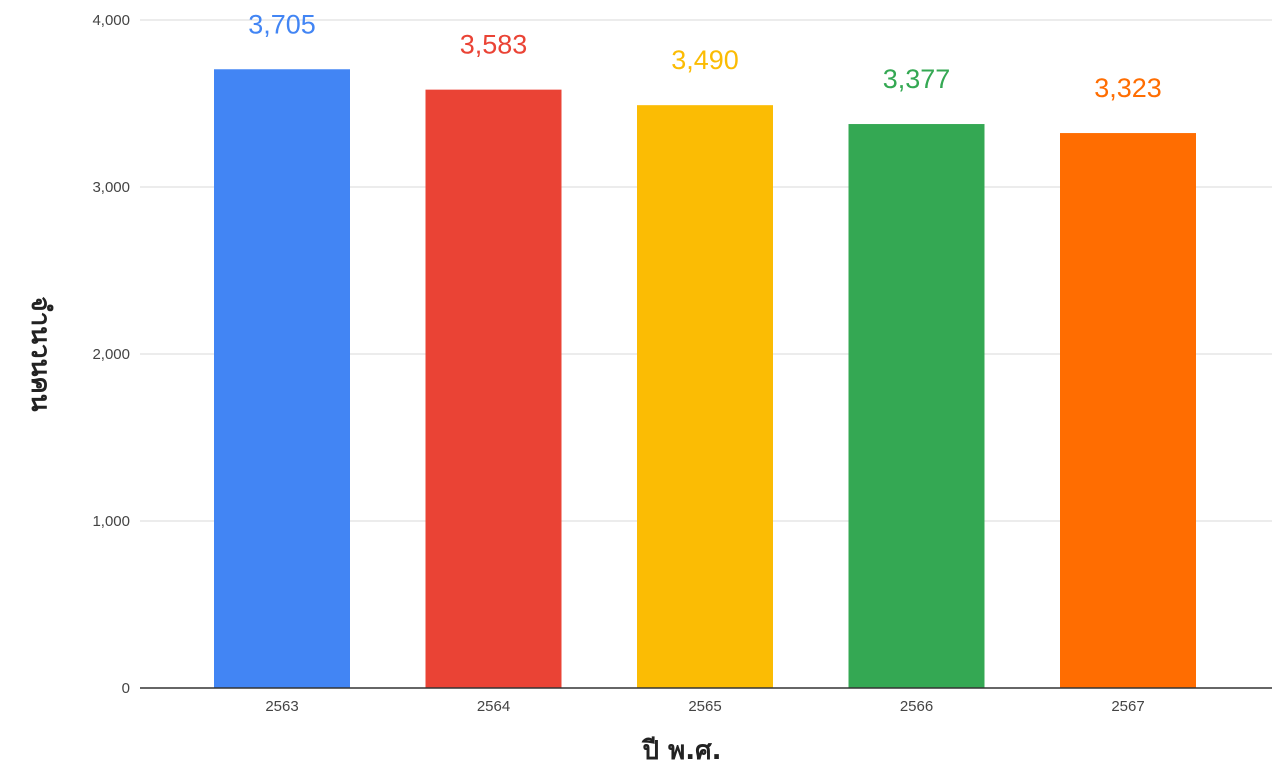 The width and height of the screenshot is (1272, 771). I want to click on data-label-2563: 3,705, so click(282, 24).